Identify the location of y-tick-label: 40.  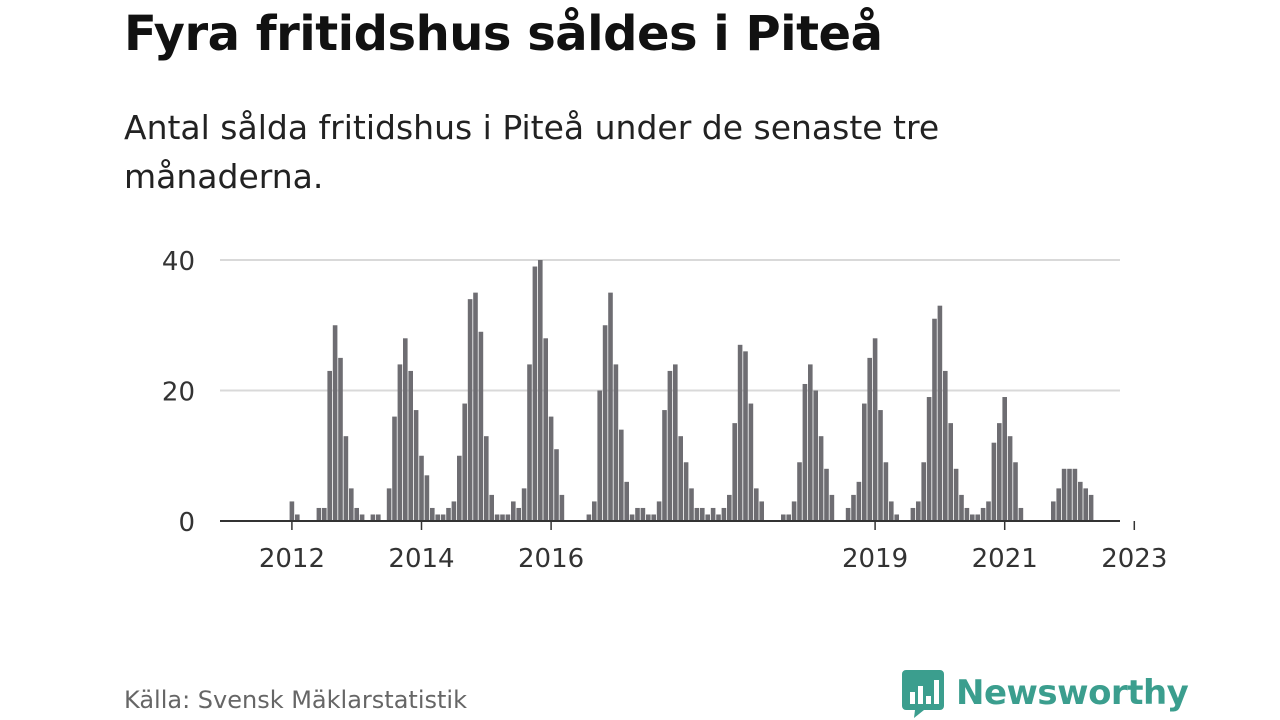
(178, 262).